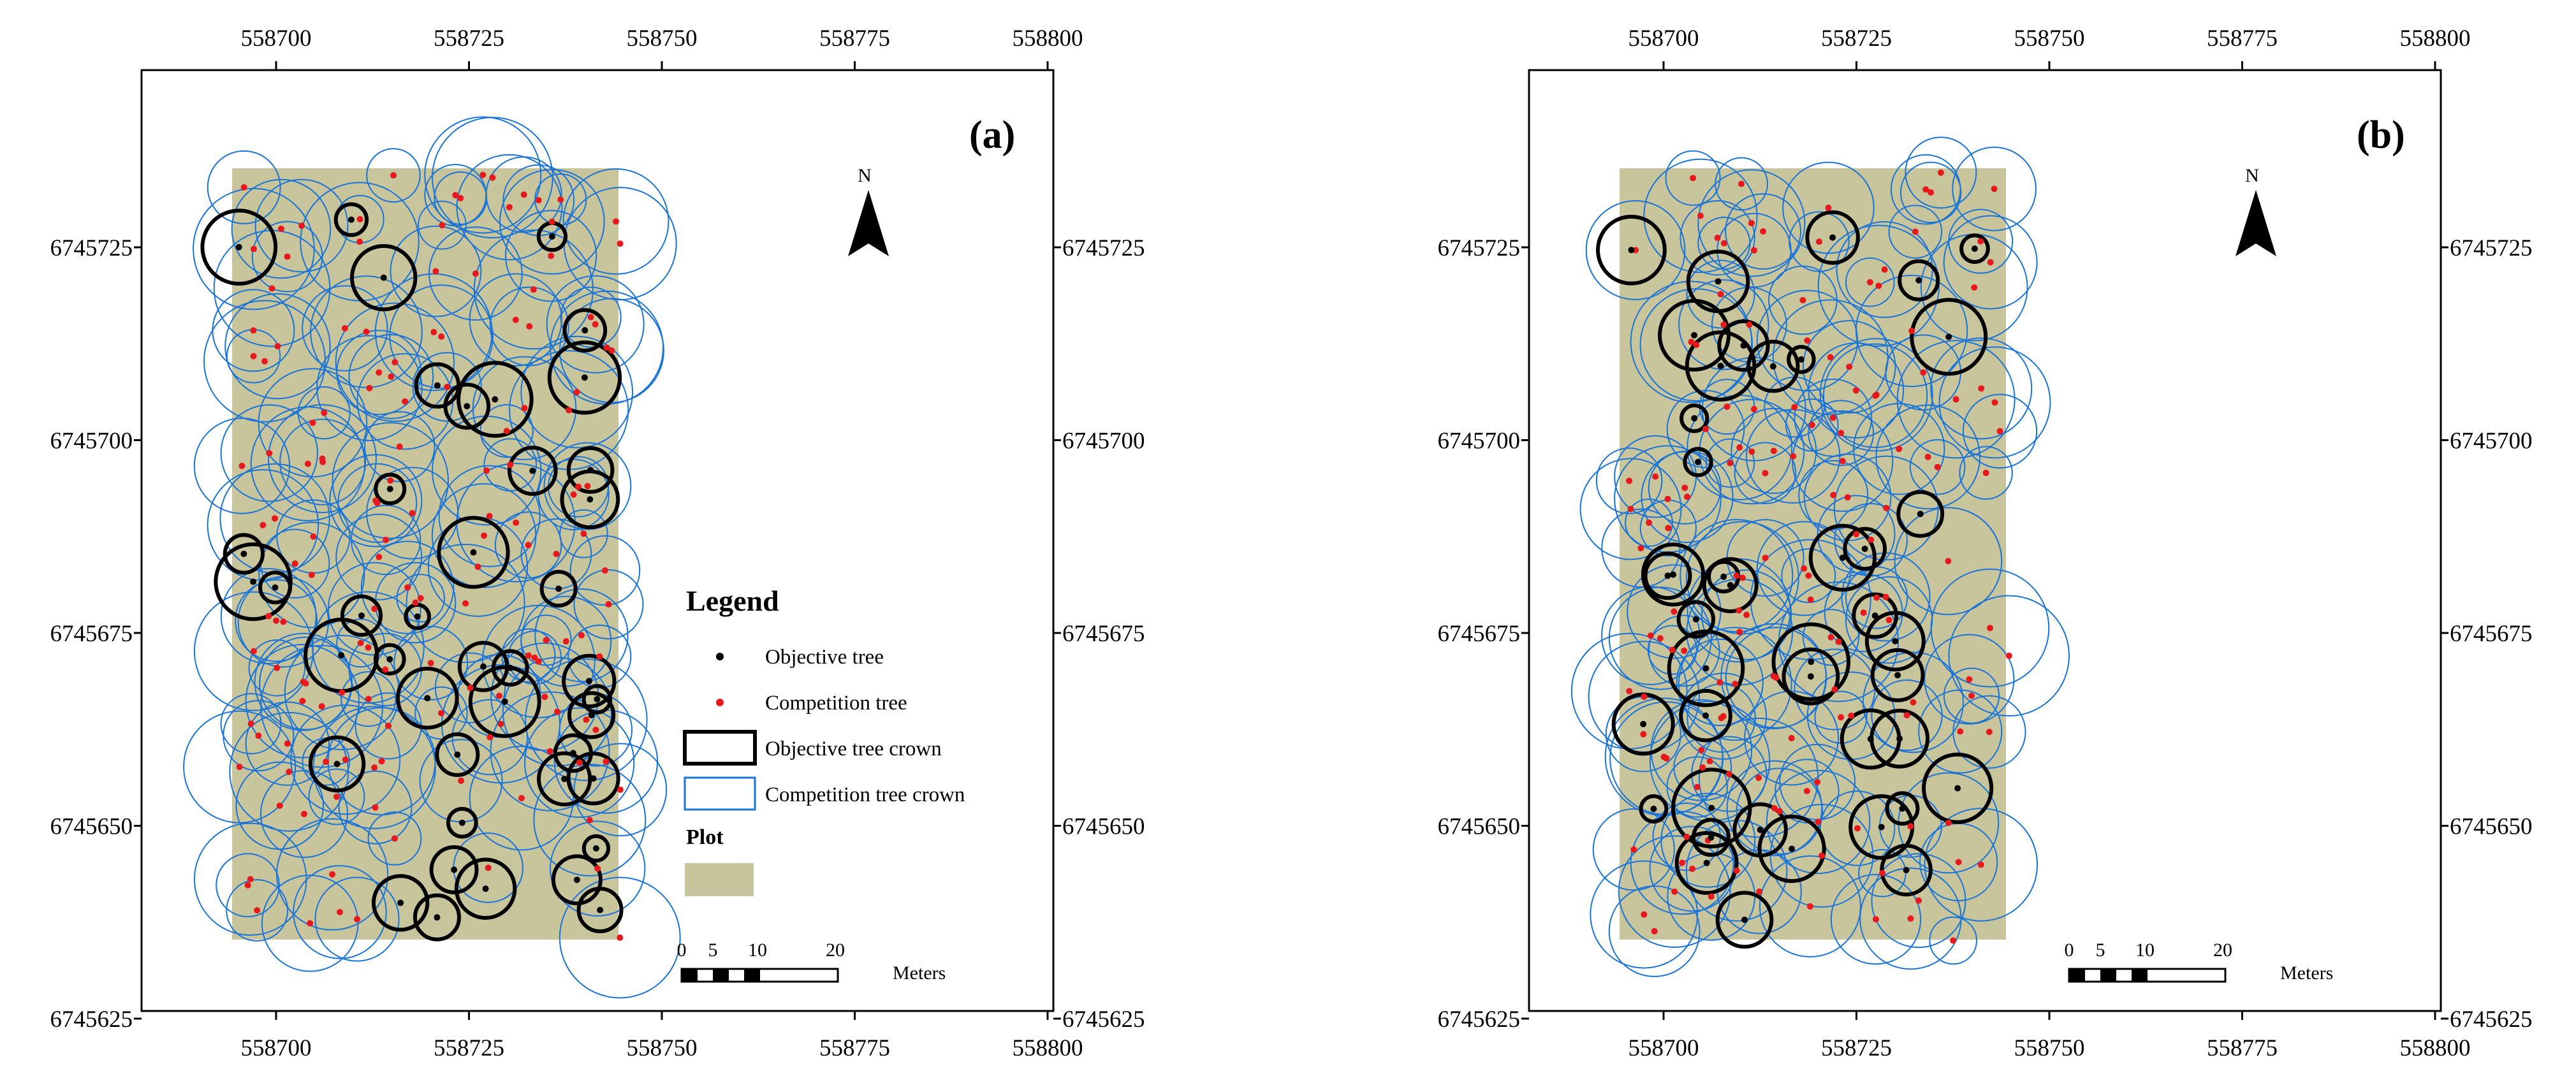 Image resolution: width=2576 pixels, height=1083 pixels. I want to click on north-arrow: N, so click(868, 210).